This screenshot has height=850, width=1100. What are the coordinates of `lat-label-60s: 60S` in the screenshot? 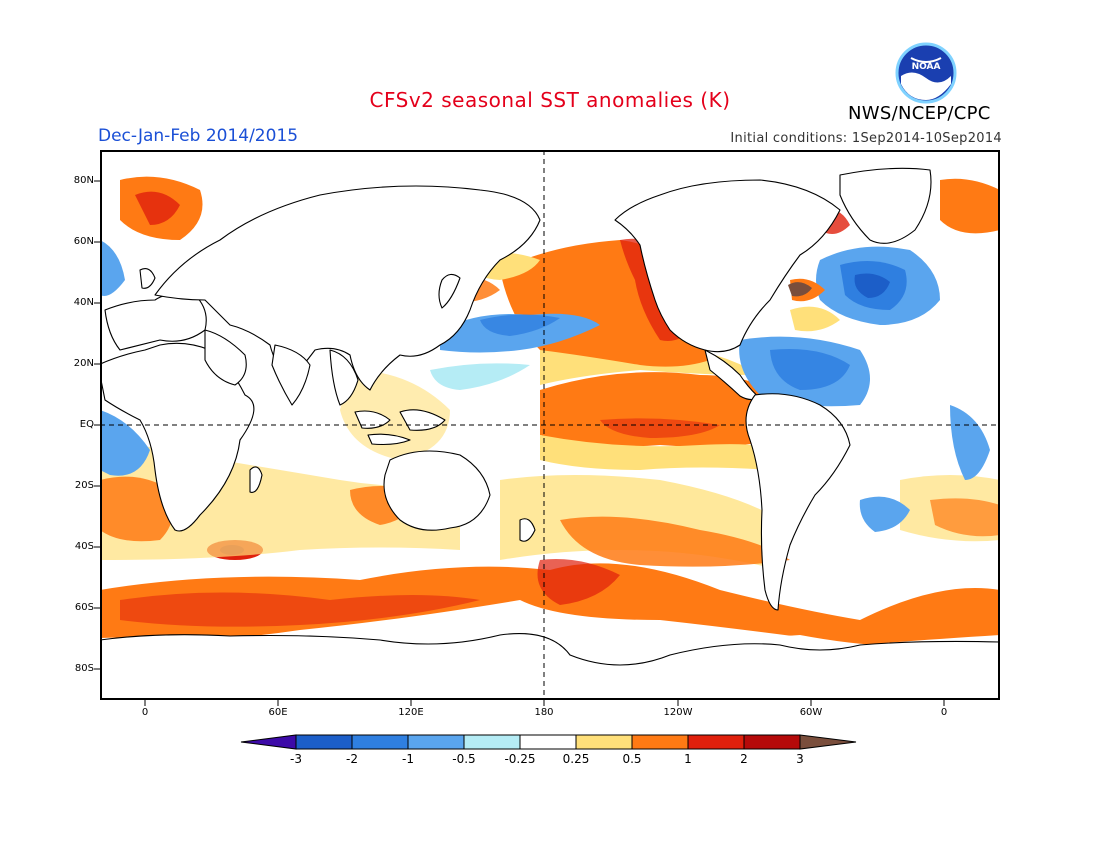 It's located at (84, 607).